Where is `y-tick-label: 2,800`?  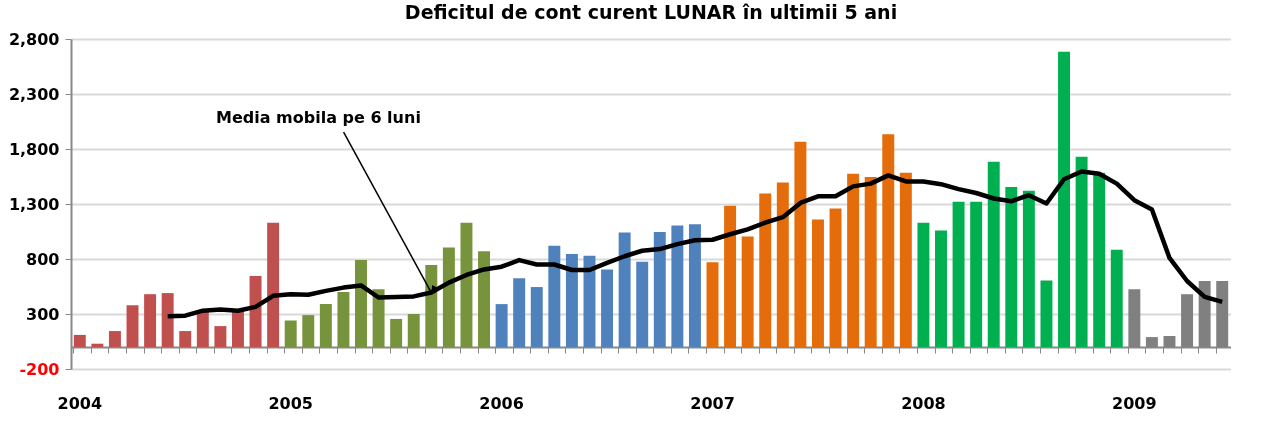
y-tick-label: 2,800 is located at coordinates (34, 39).